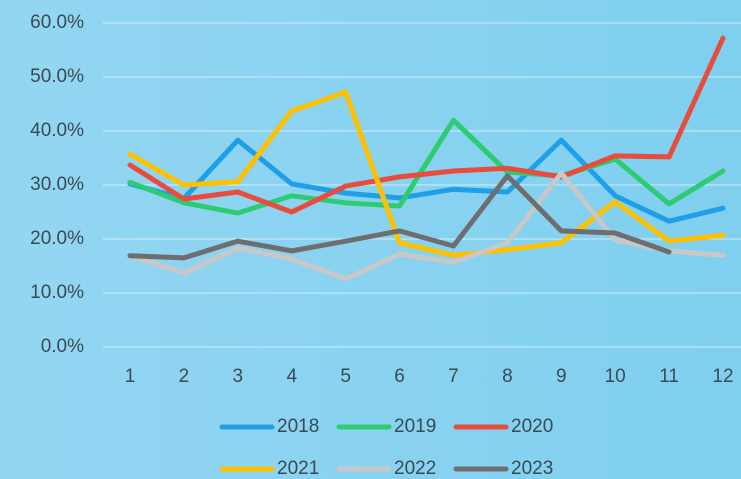 Image resolution: width=741 pixels, height=479 pixels. Describe the element at coordinates (532, 426) in the screenshot. I see `legend-label: 2020` at that location.